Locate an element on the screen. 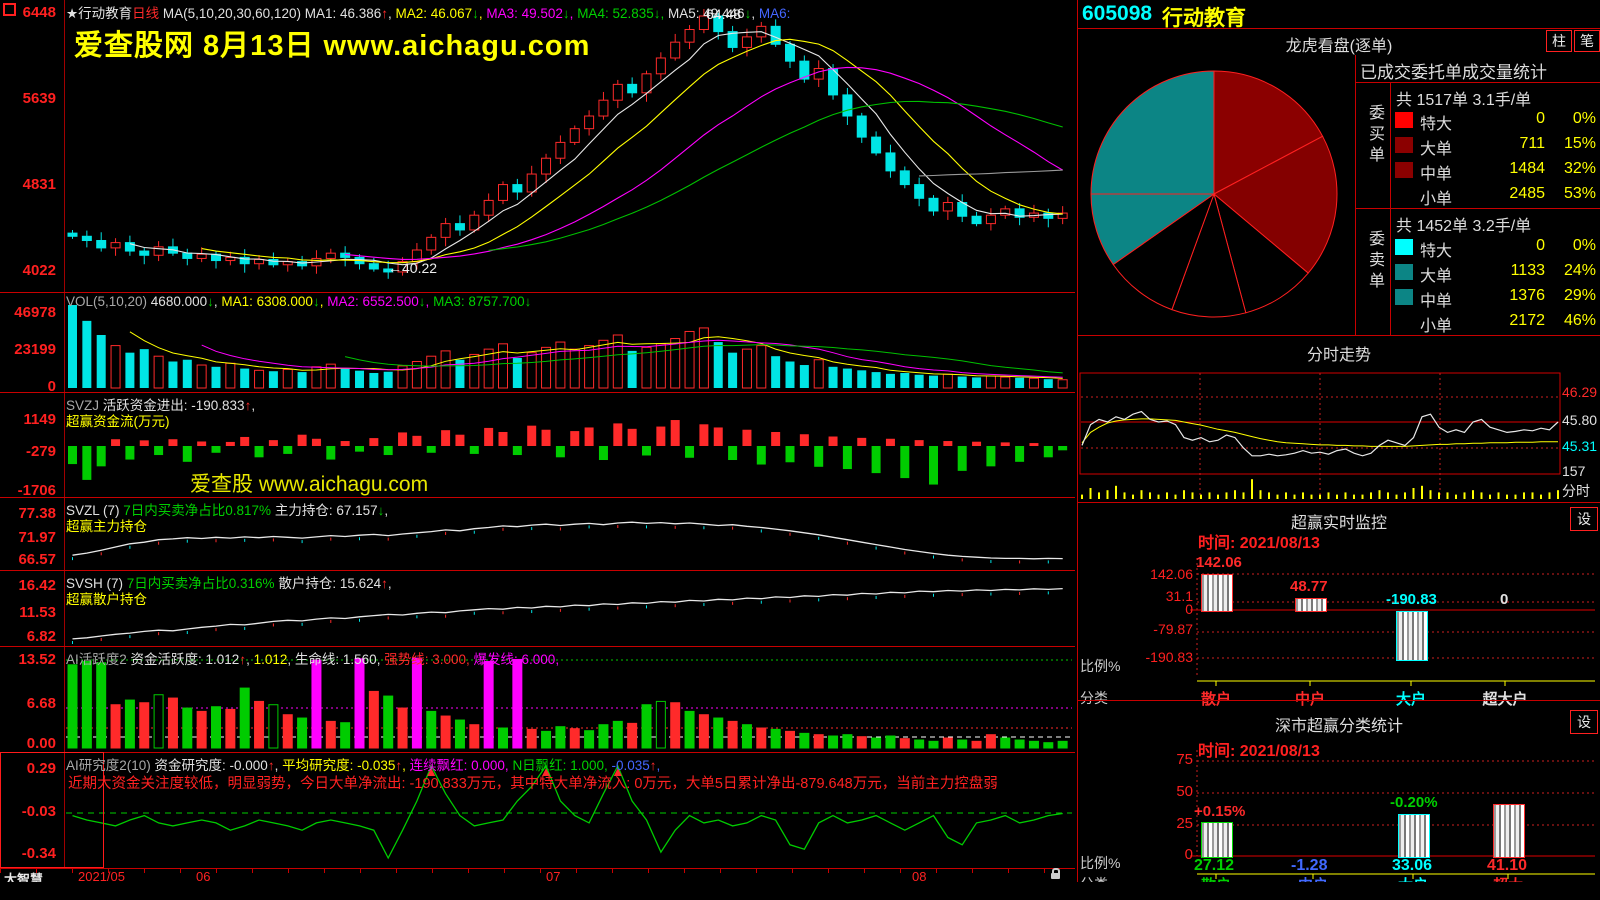 The width and height of the screenshot is (1600, 900). shenshi-value: 27.12 is located at coordinates (1214, 865).